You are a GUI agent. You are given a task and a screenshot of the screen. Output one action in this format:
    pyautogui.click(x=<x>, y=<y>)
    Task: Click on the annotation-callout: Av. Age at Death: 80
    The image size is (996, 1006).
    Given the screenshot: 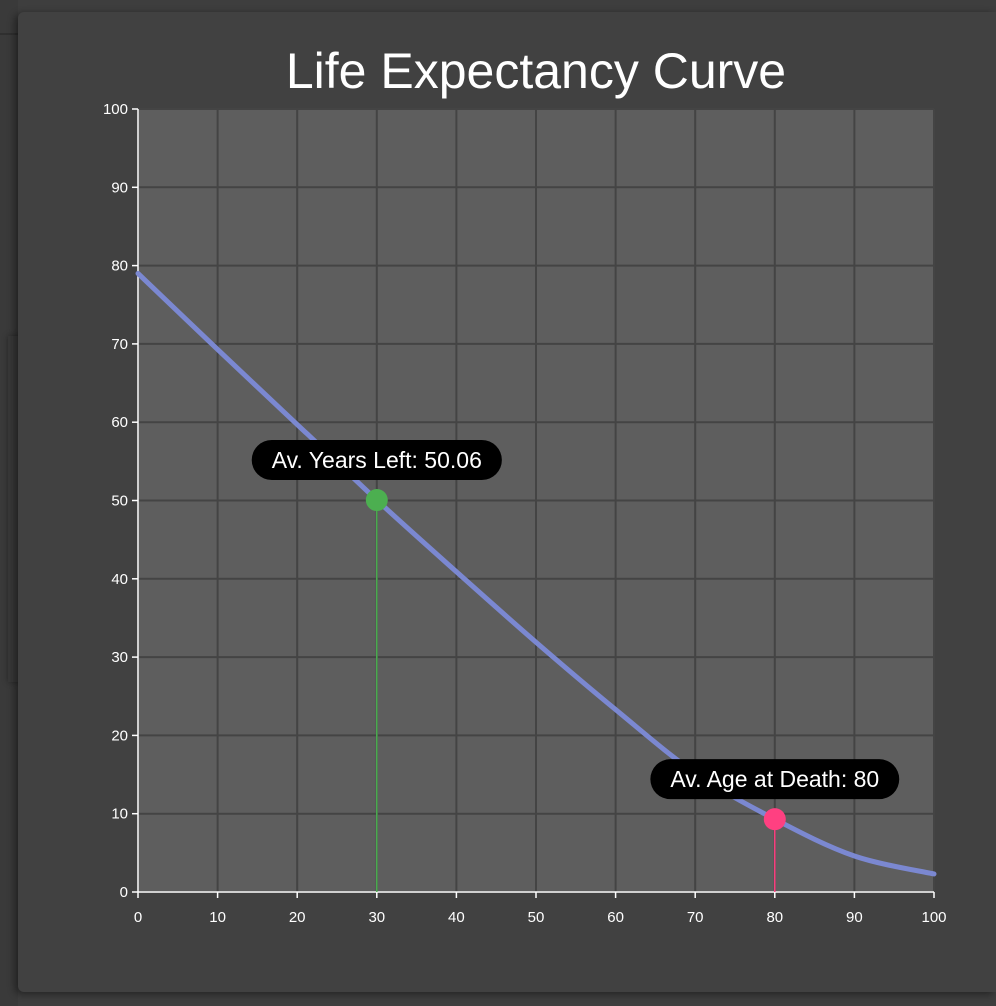 What is the action you would take?
    pyautogui.click(x=775, y=779)
    